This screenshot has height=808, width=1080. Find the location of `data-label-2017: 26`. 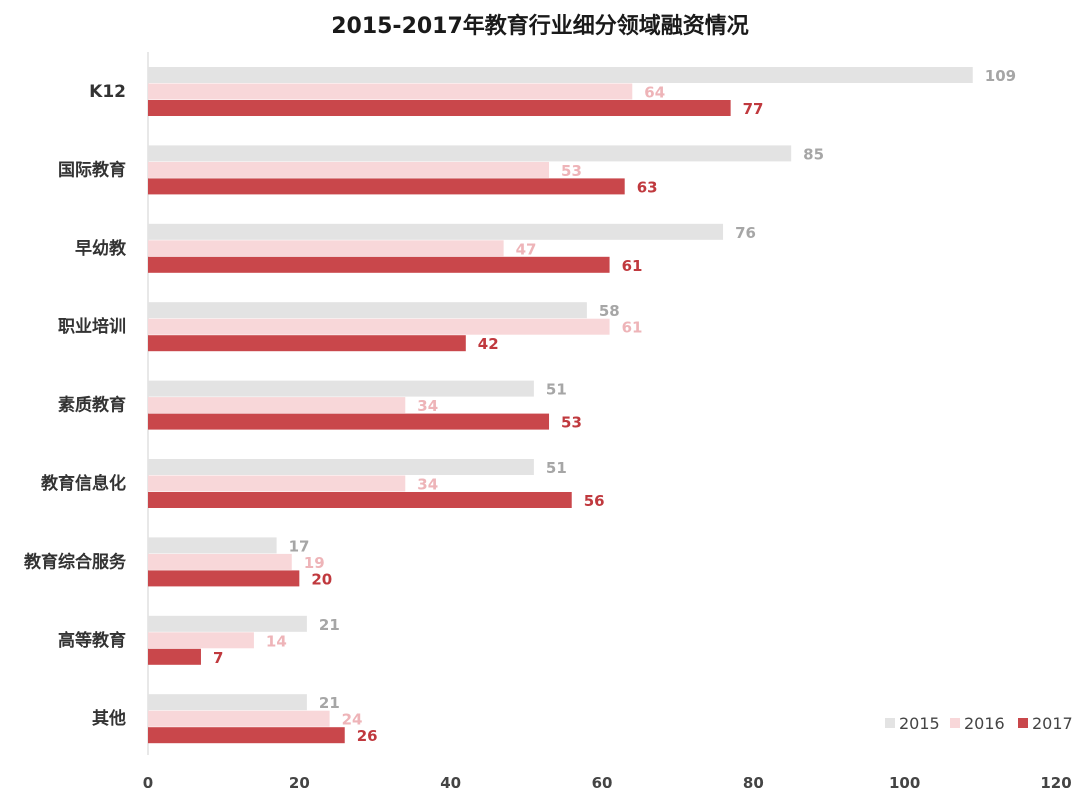

data-label-2017: 26 is located at coordinates (367, 736).